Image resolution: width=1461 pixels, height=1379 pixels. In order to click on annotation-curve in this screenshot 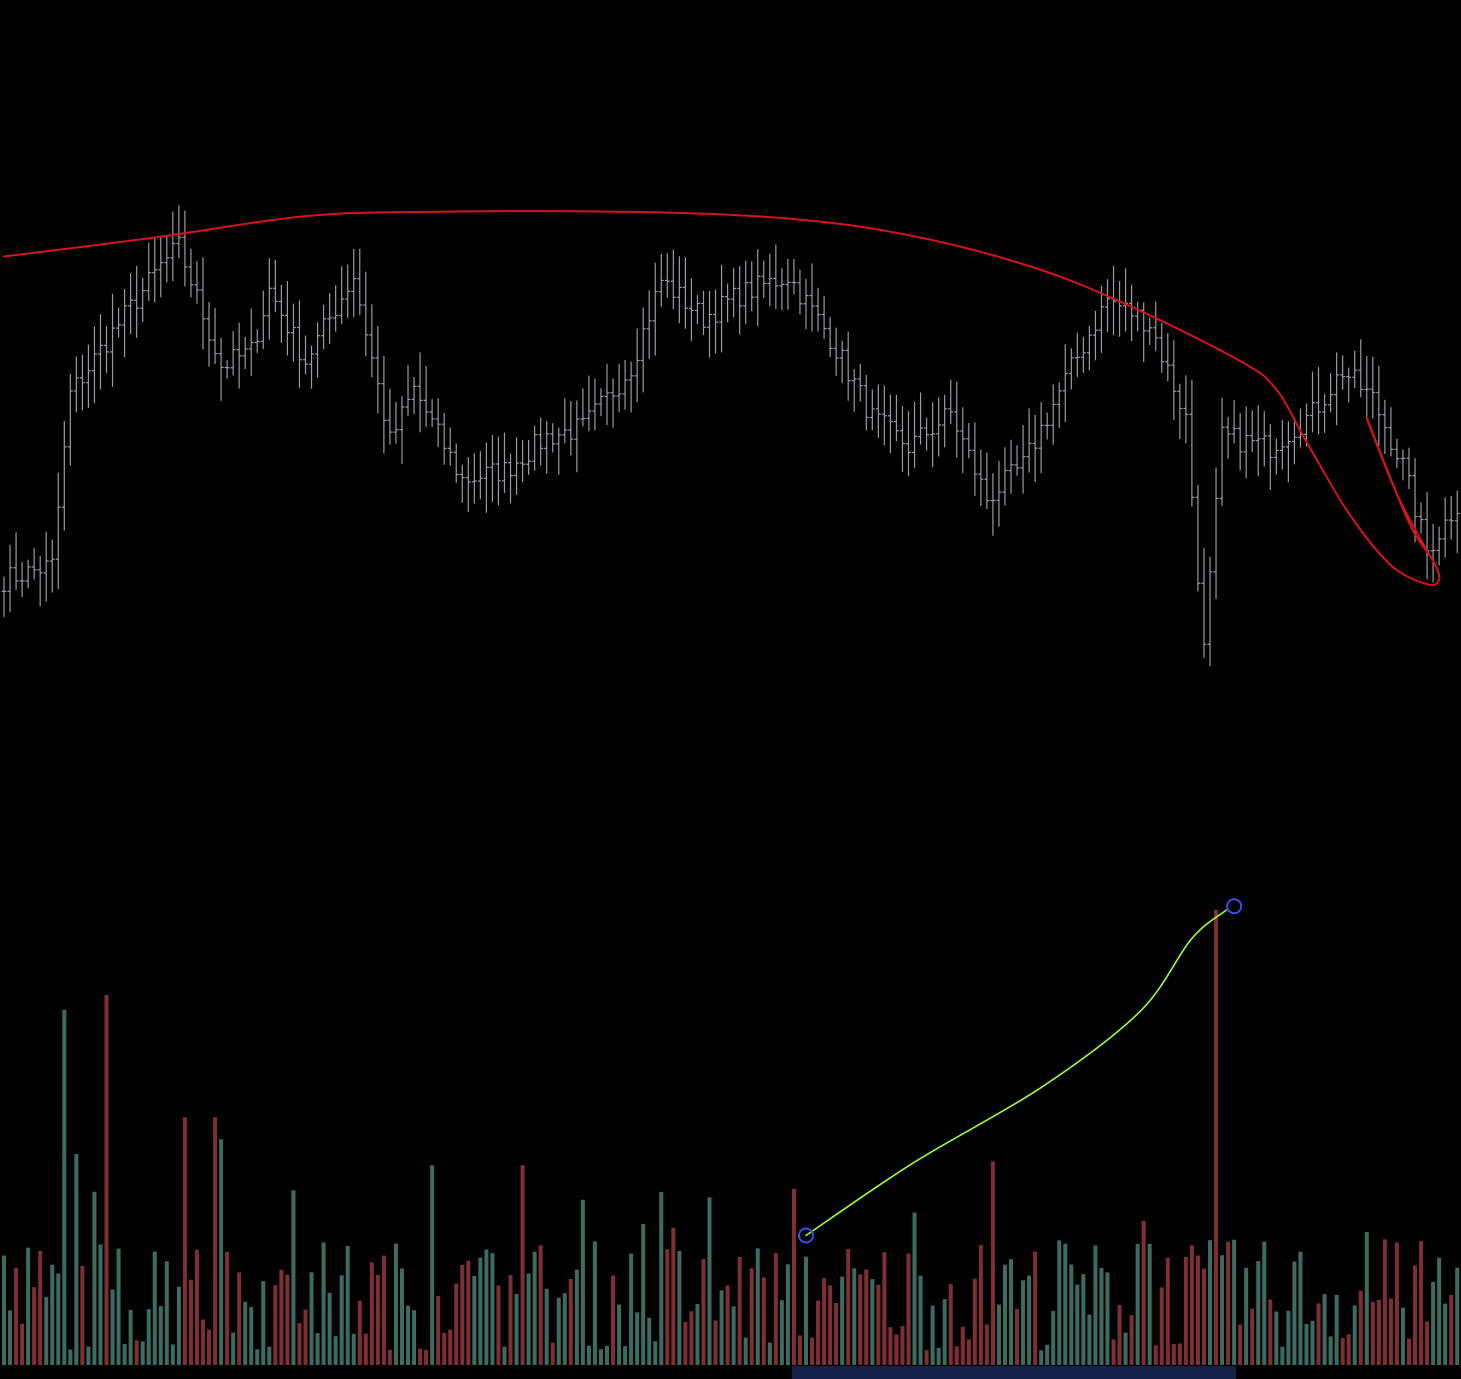, I will do `click(1016, 1073)`.